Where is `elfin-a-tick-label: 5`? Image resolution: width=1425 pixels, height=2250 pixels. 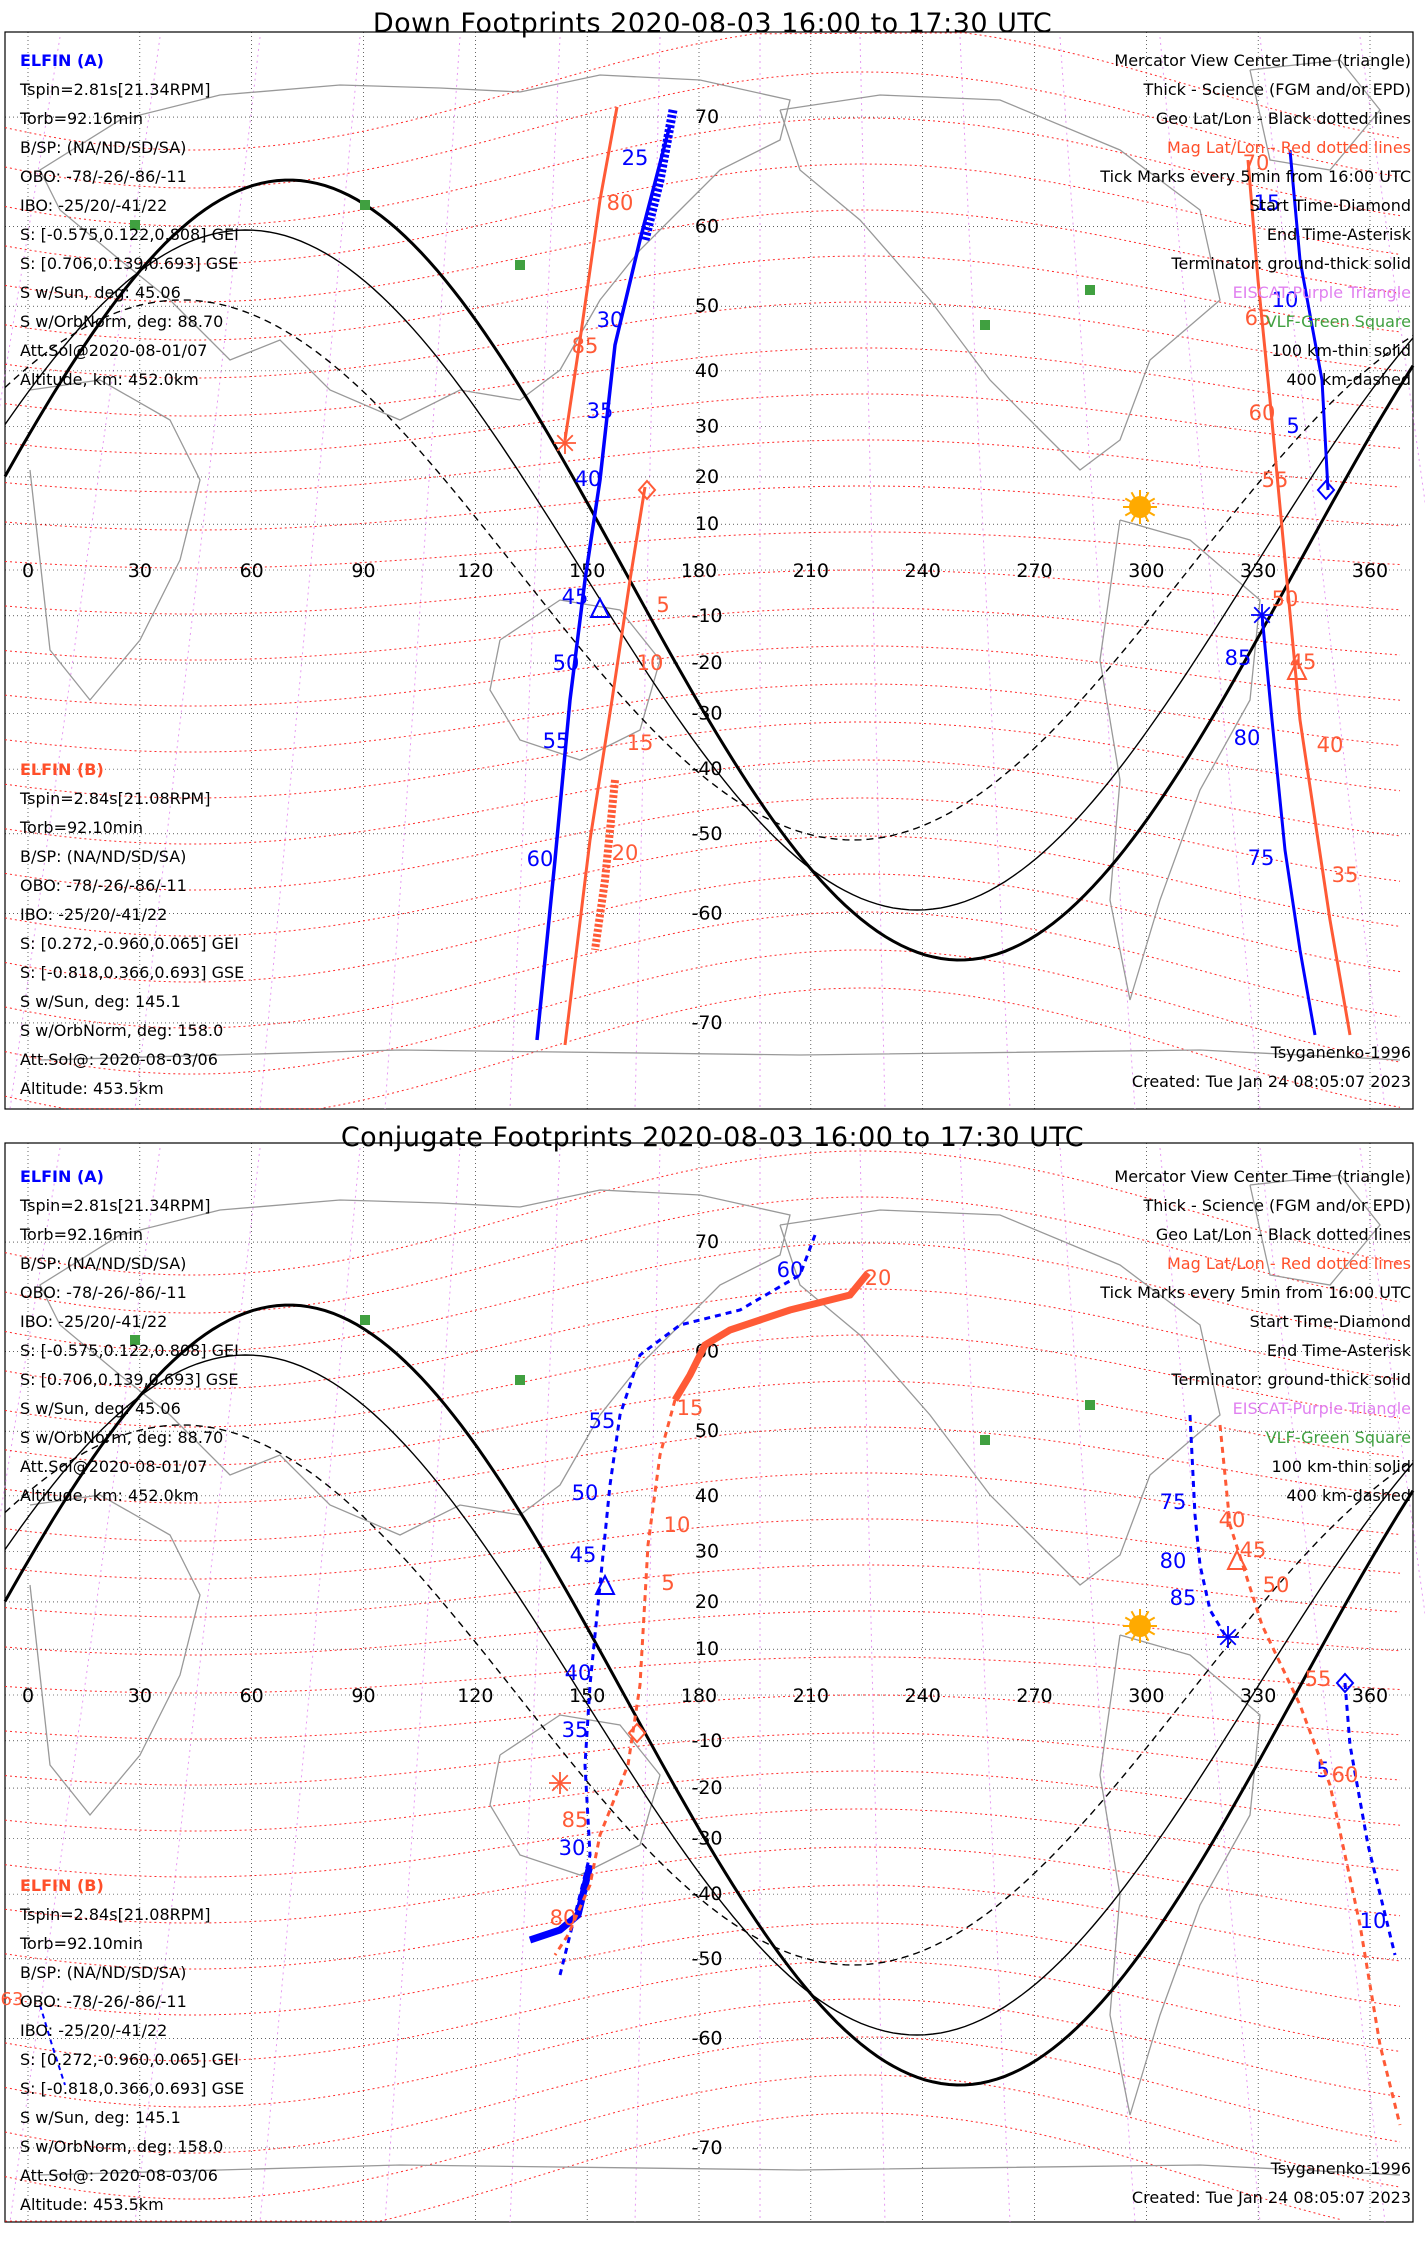
elfin-a-tick-label: 5 is located at coordinates (1292, 426).